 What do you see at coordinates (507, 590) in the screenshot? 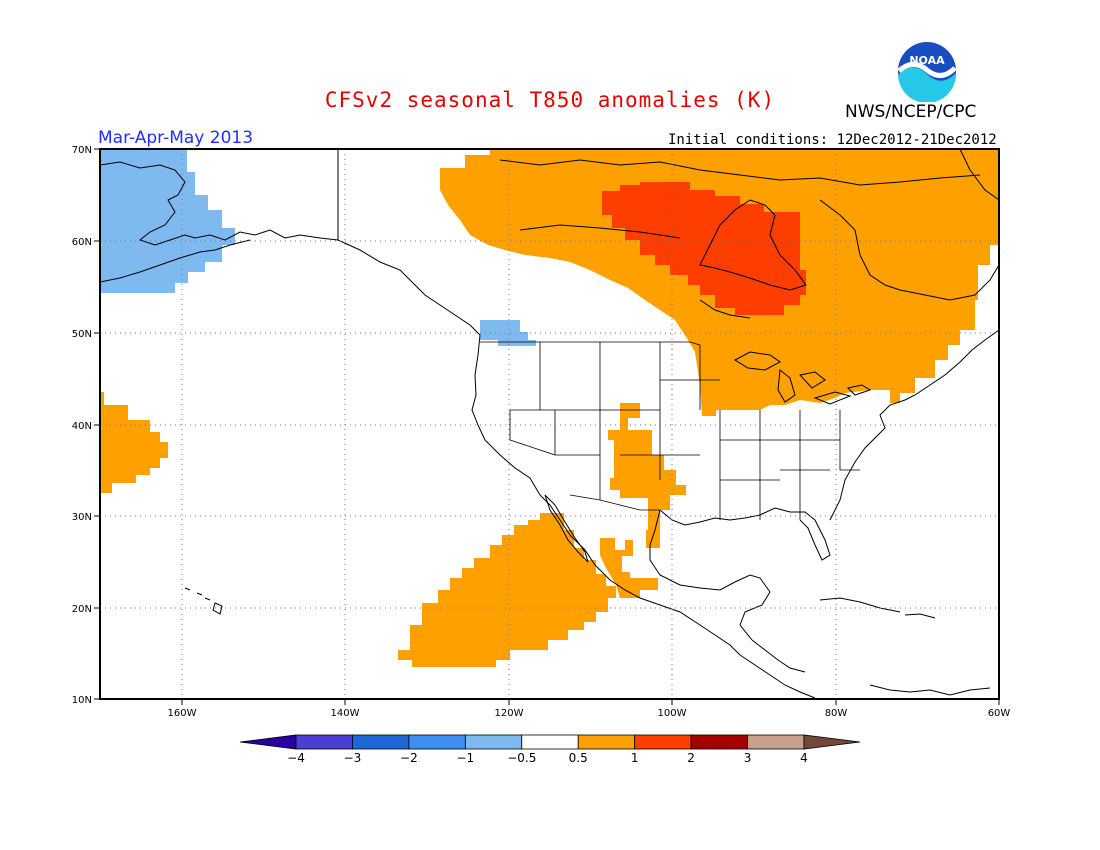
I see `anomaly-region-mexico-pacific` at bounding box center [507, 590].